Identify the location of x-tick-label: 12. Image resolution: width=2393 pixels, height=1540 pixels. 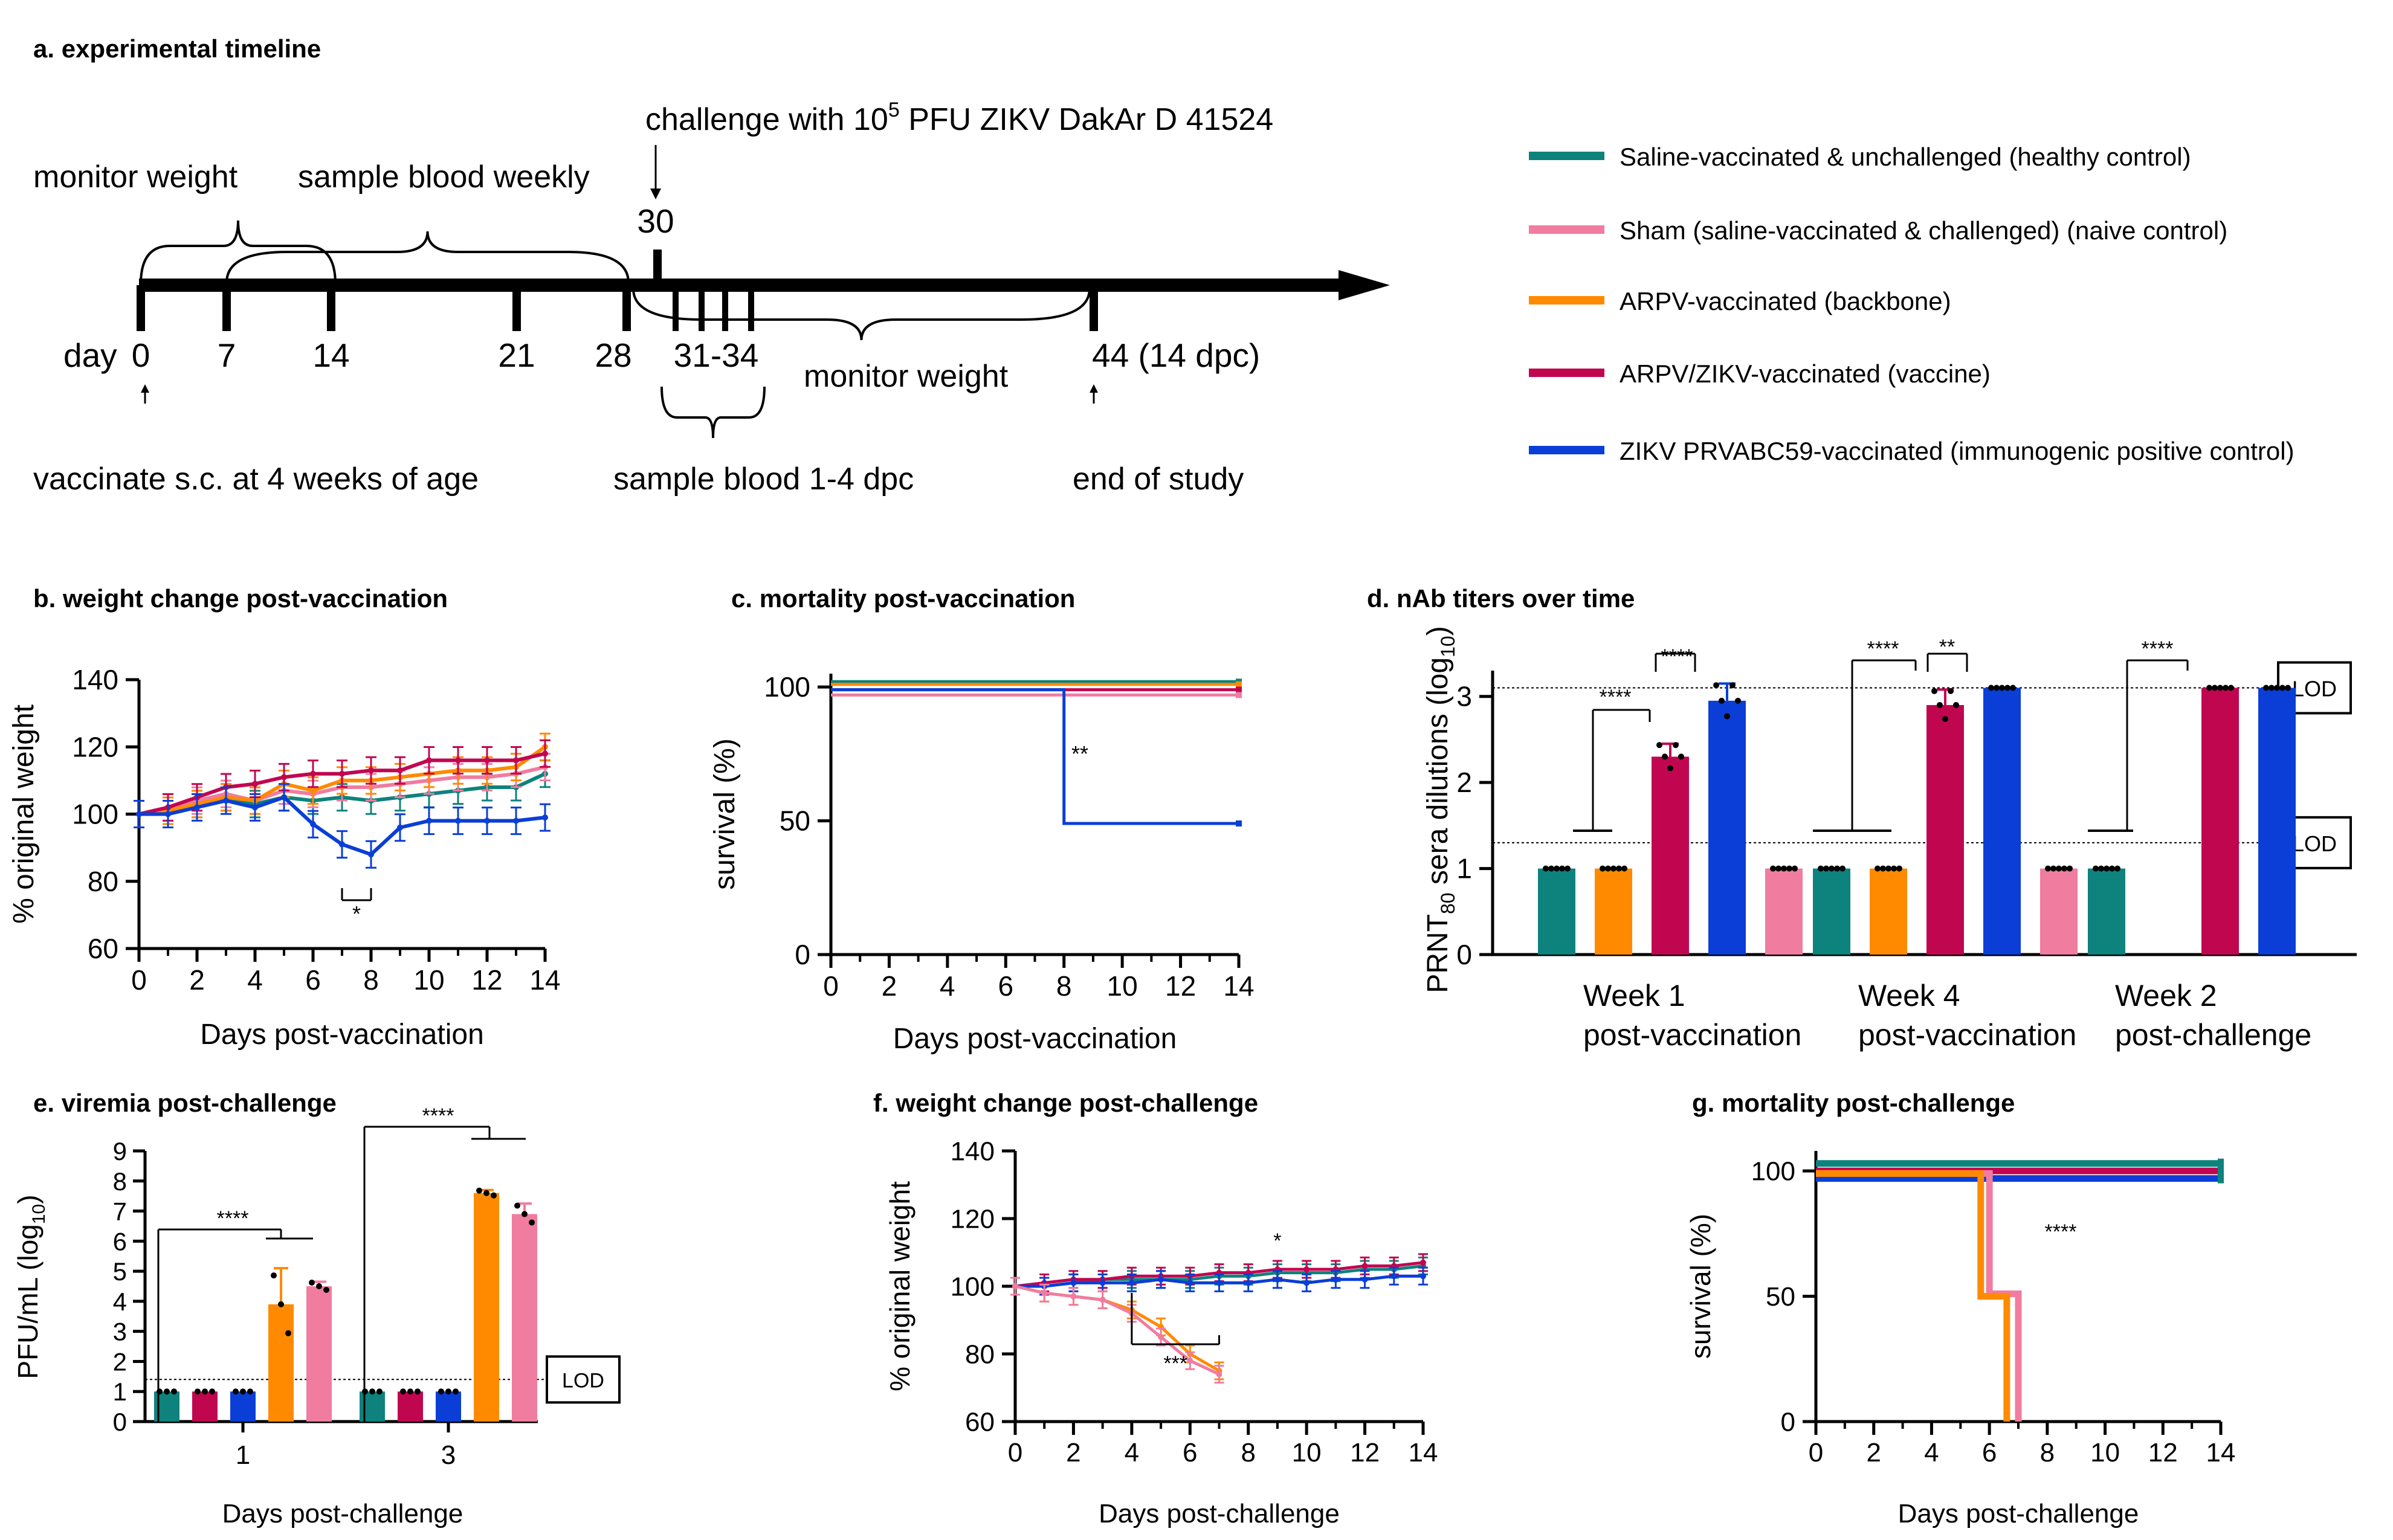
(487, 980).